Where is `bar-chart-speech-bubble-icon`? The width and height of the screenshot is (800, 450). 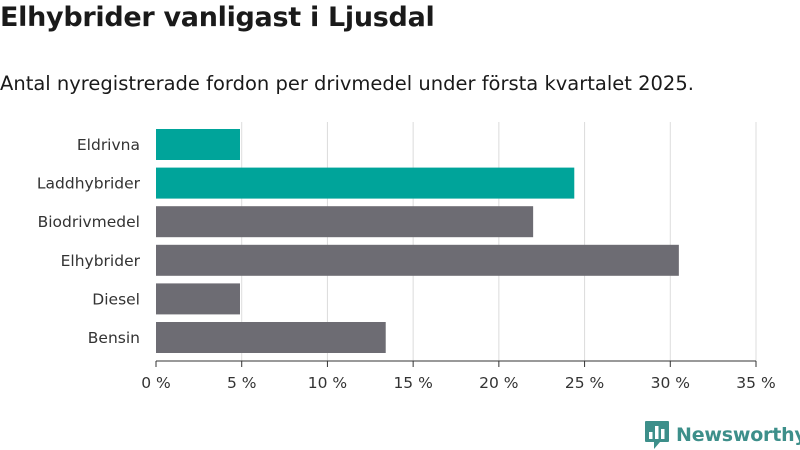
bar-chart-speech-bubble-icon is located at coordinates (657, 435).